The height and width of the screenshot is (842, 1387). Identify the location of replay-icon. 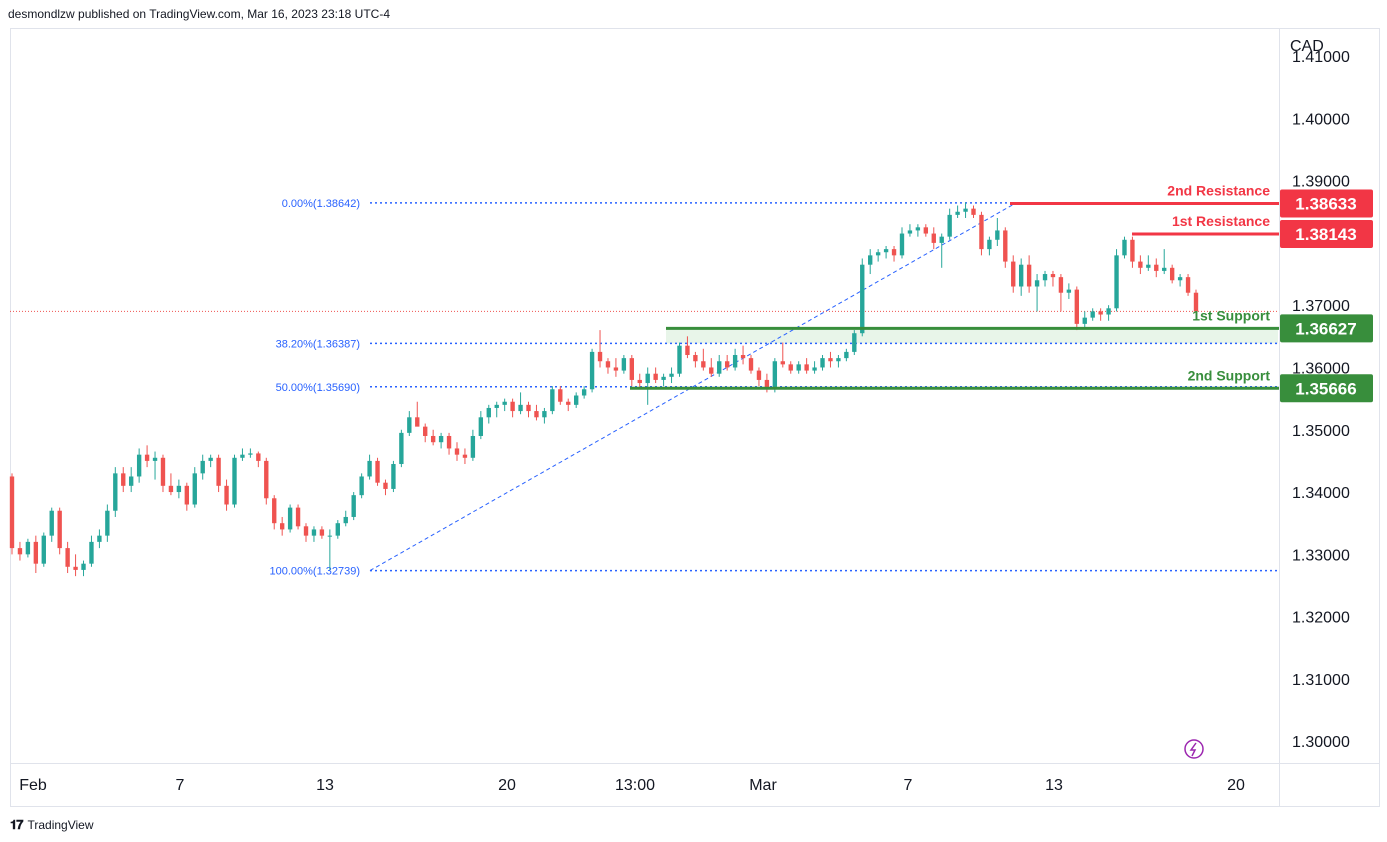
(1194, 749).